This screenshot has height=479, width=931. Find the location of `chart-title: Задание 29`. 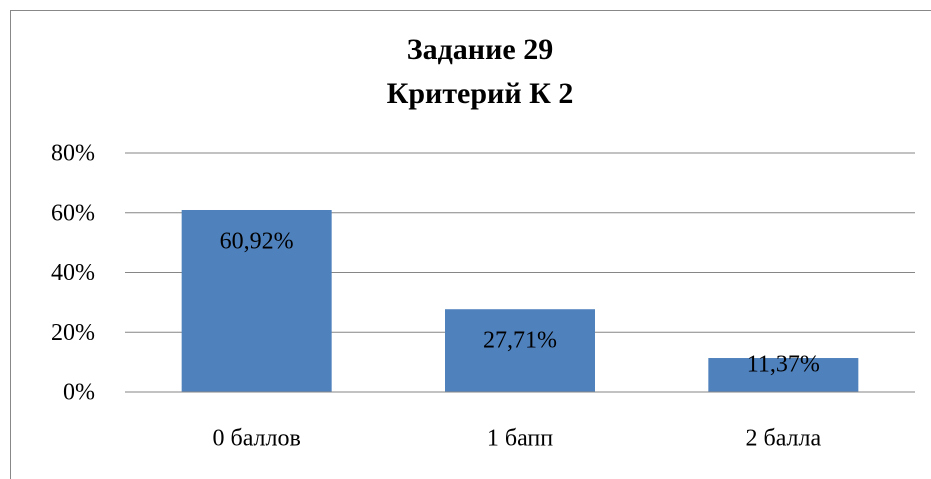

chart-title: Задание 29 is located at coordinates (480, 49).